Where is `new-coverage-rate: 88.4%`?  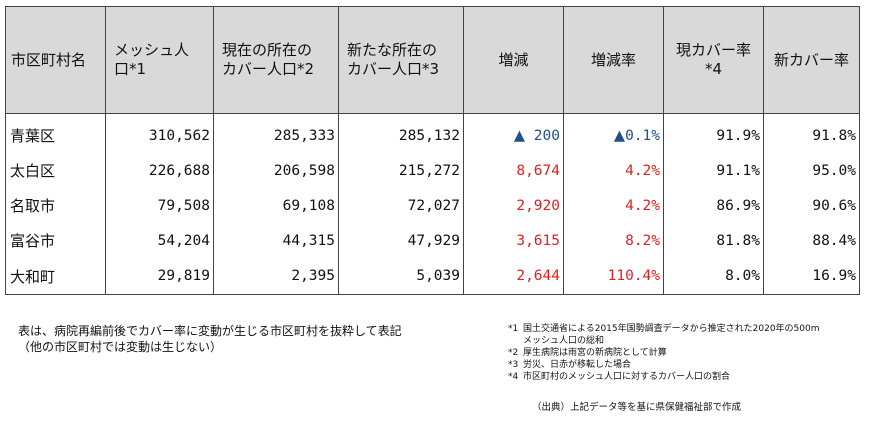 new-coverage-rate: 88.4% is located at coordinates (811, 240).